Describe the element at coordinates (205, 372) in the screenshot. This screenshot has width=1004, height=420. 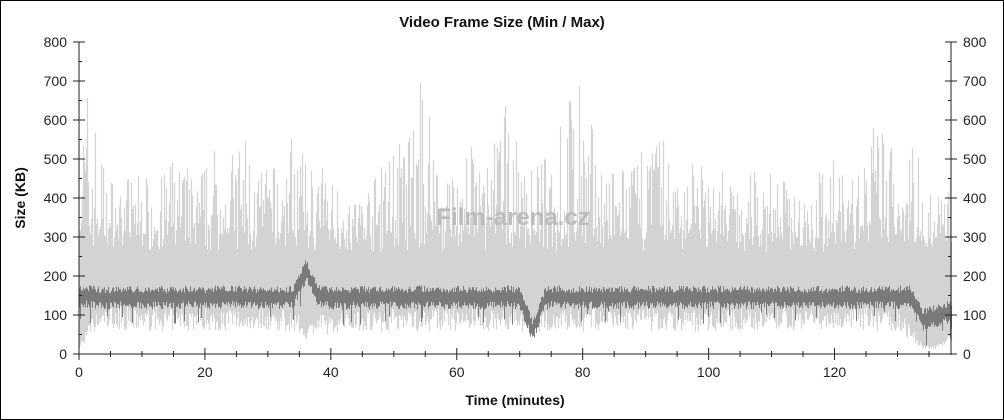
I see `x-tick-label: 20` at that location.